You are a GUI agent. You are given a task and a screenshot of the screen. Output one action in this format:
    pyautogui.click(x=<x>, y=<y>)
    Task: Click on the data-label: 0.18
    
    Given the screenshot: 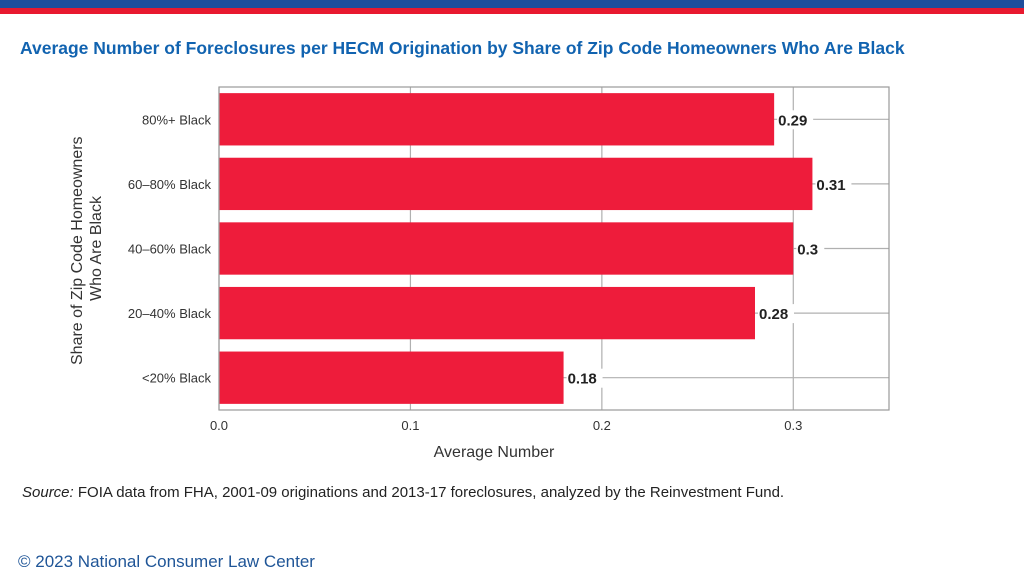 What is the action you would take?
    pyautogui.click(x=582, y=379)
    